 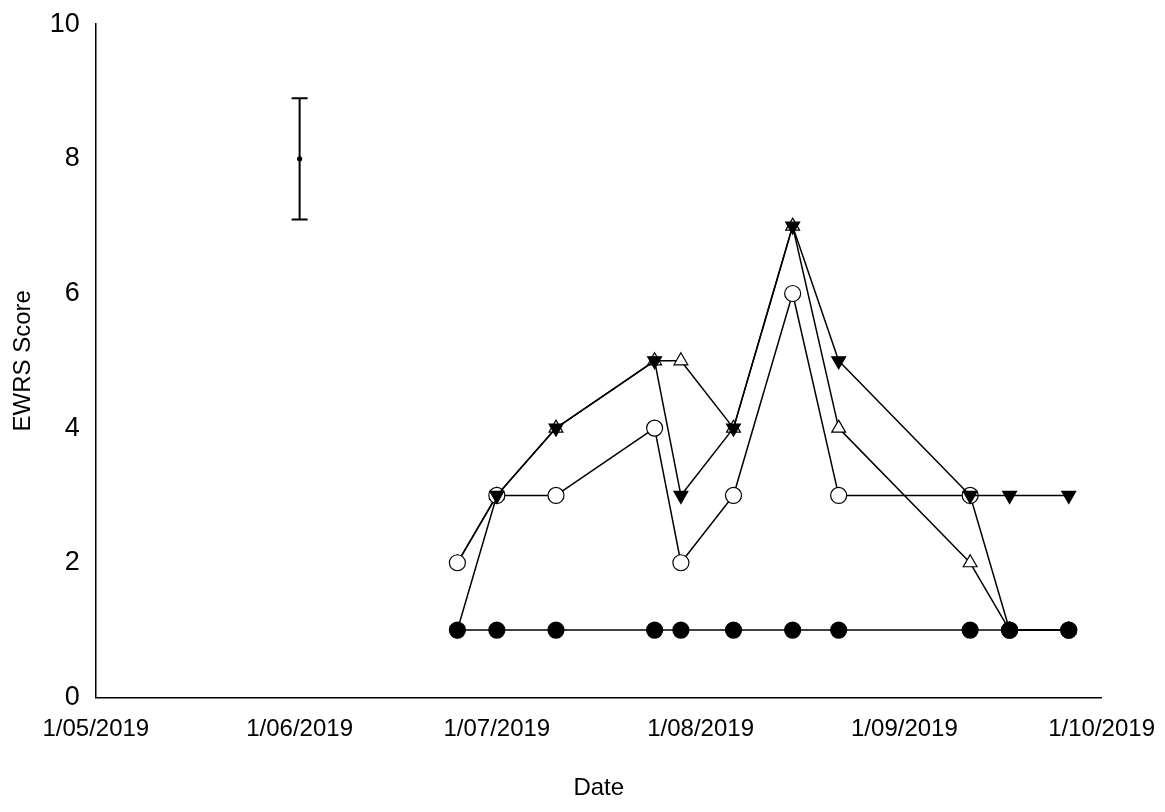 What do you see at coordinates (96, 728) in the screenshot?
I see `x-tick-label: 1/05/2019` at bounding box center [96, 728].